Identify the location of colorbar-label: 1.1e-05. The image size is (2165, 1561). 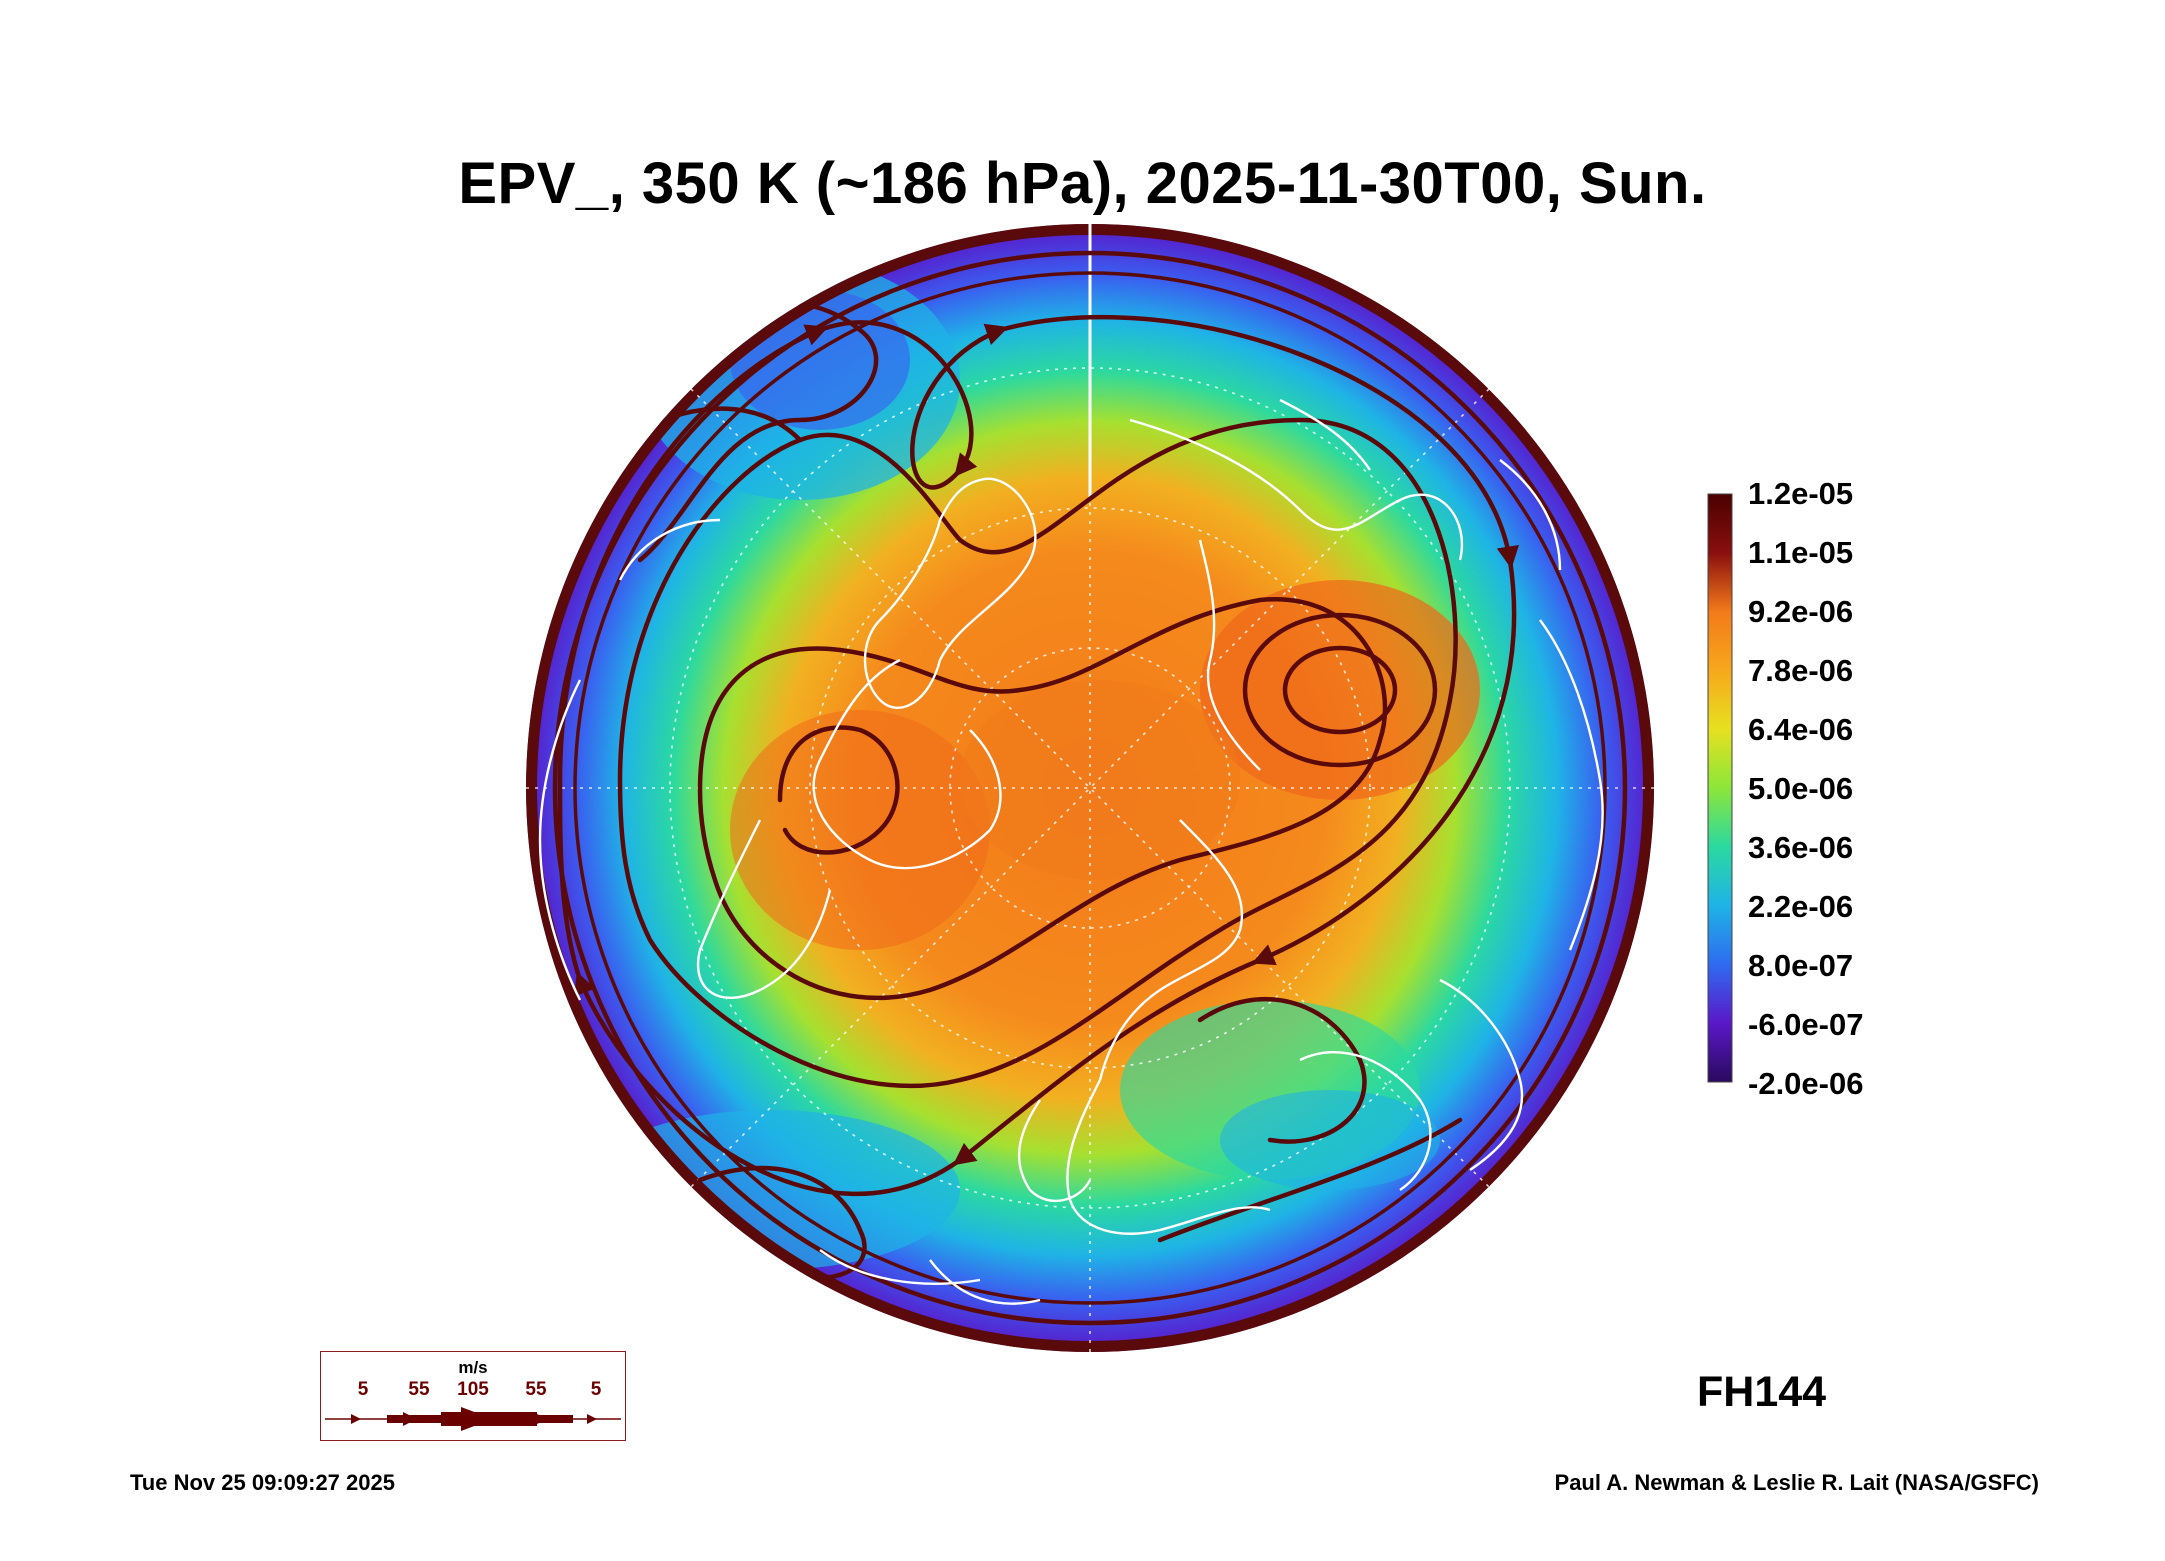
(1801, 552).